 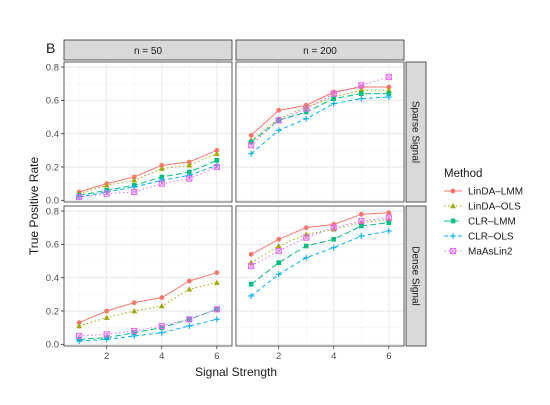 I want to click on x-axis-title: Signal Strength, so click(x=236, y=372).